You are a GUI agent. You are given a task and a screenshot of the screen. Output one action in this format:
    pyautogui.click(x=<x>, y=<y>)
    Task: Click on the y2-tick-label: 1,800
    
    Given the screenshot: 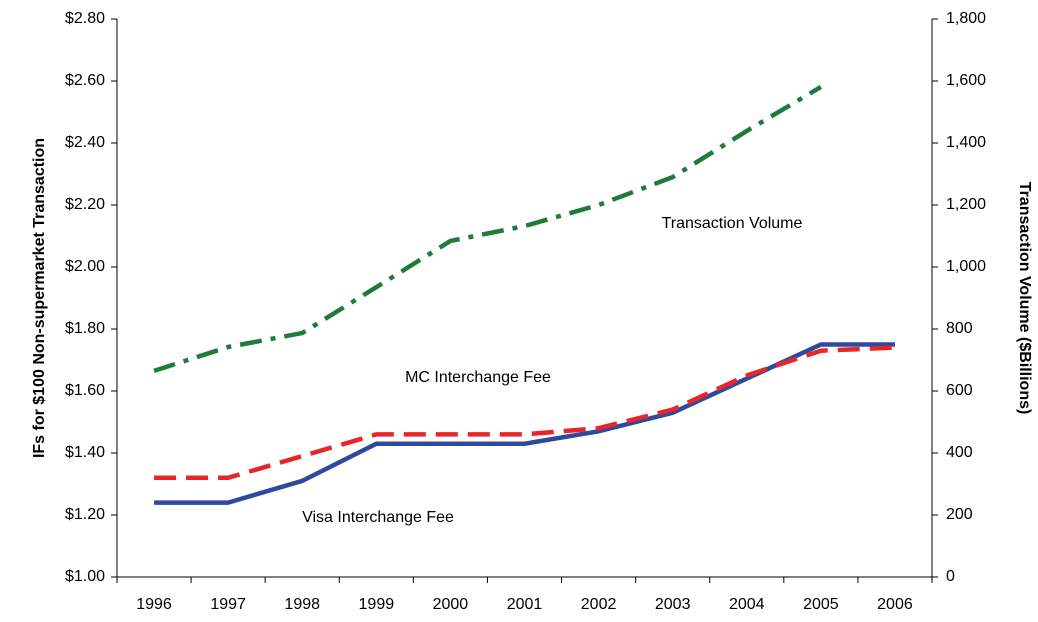 What is the action you would take?
    pyautogui.click(x=966, y=18)
    